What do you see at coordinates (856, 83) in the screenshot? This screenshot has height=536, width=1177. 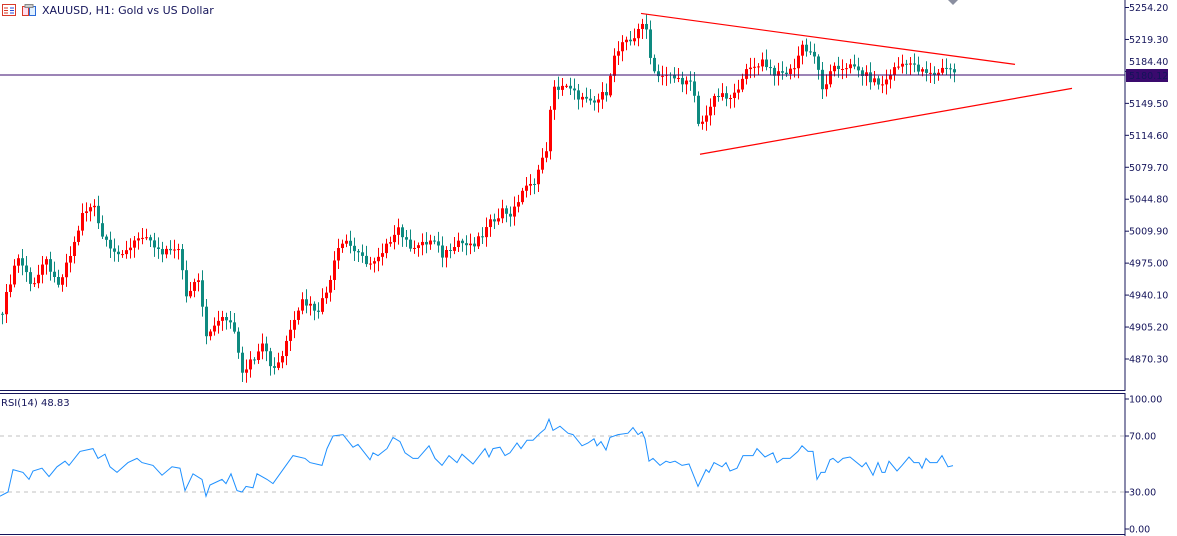 I see `trendlines-layer` at bounding box center [856, 83].